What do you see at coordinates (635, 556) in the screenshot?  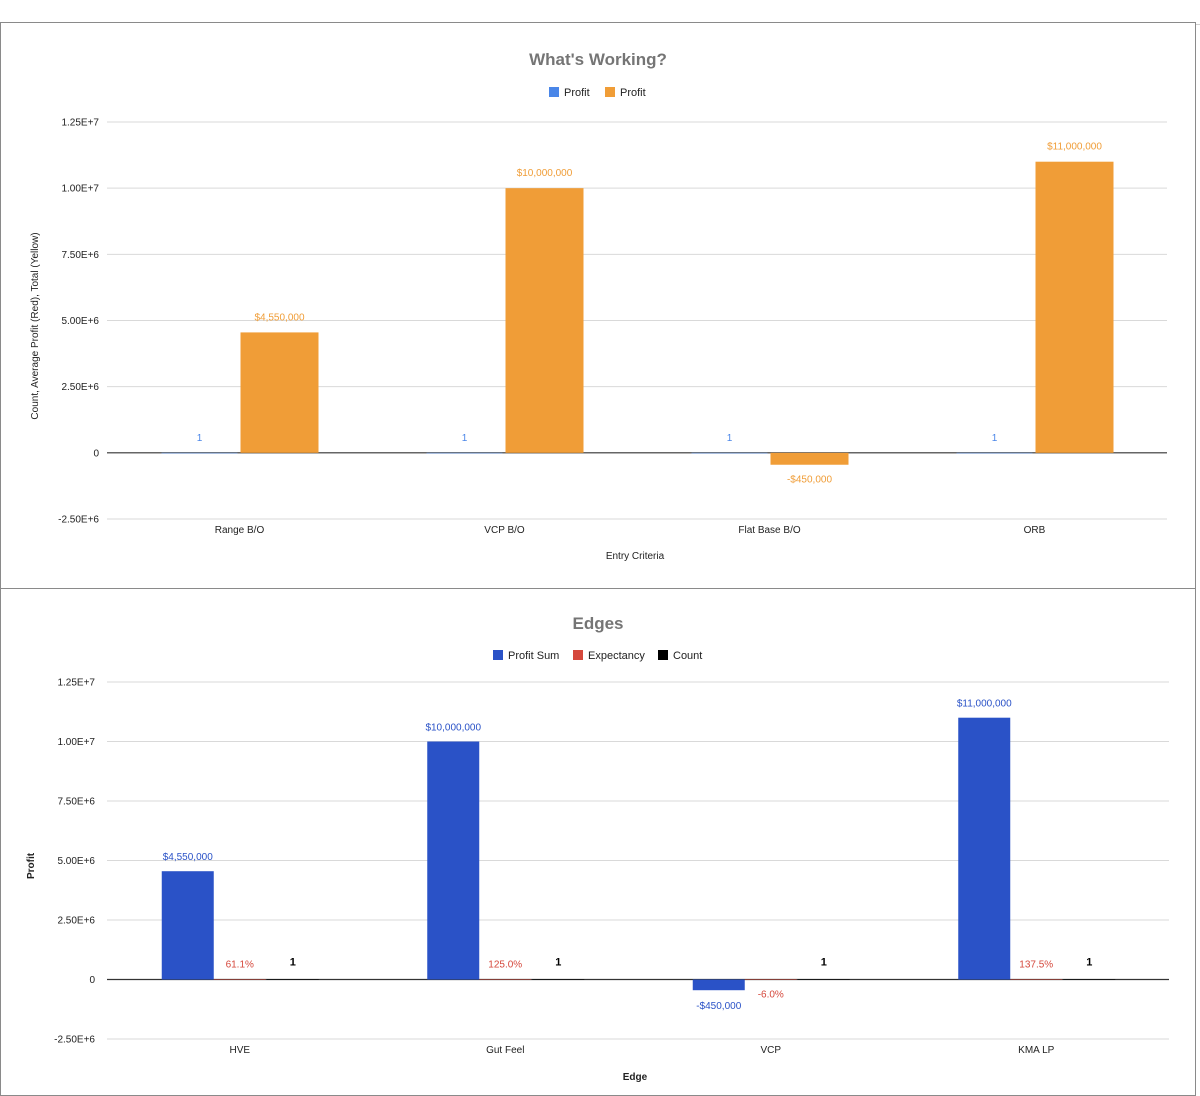 I see `x-axis-title: Entry Criteria` at bounding box center [635, 556].